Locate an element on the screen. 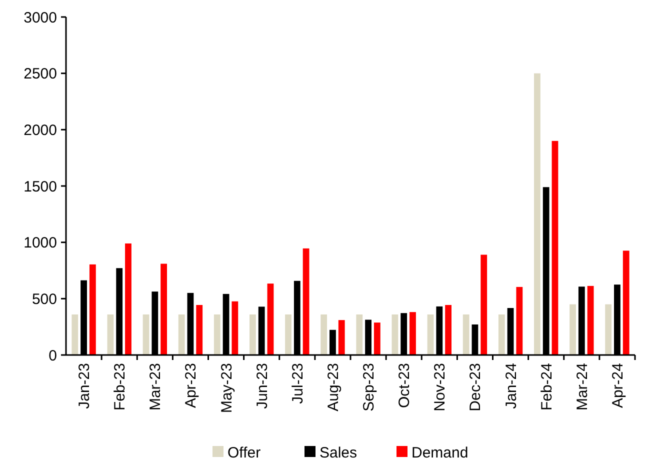 This screenshot has width=645, height=466. y-tick-label: 1500 is located at coordinates (40, 187).